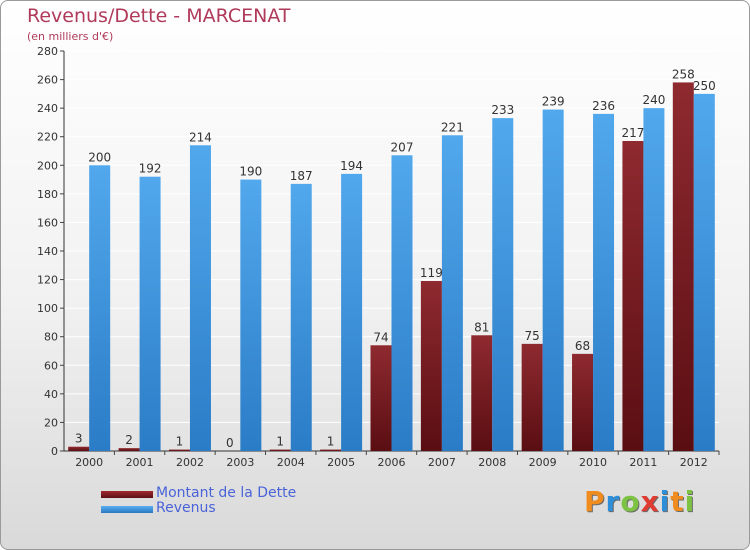  Describe the element at coordinates (54, 451) in the screenshot. I see `y-tick-label: 0` at that location.